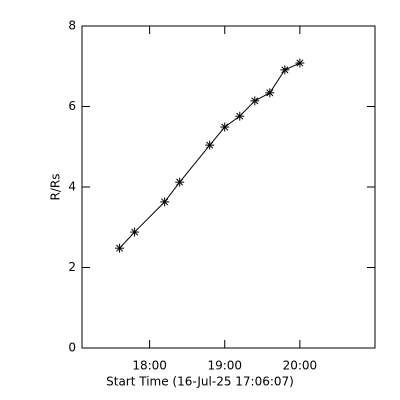 The height and width of the screenshot is (400, 400). I want to click on x-tick-label: 19:00, so click(224, 366).